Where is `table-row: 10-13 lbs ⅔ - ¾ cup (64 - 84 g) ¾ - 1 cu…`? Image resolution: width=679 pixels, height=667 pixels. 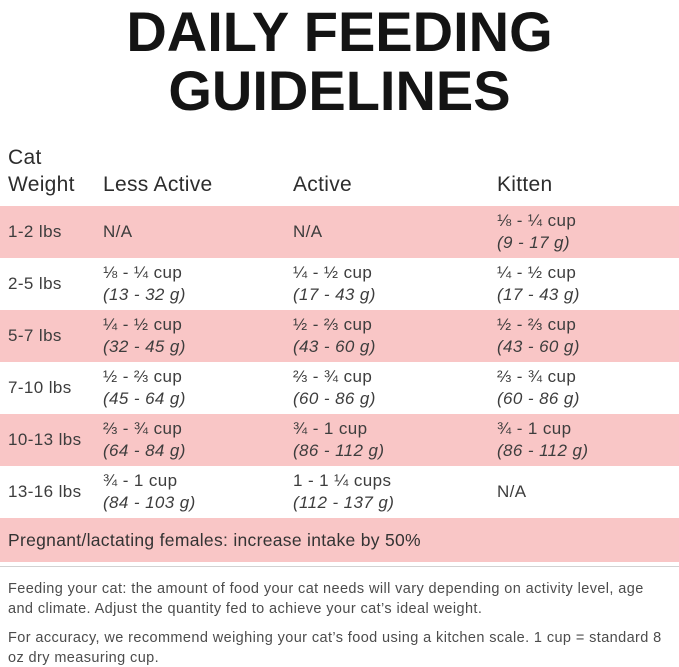 table-row: 10-13 lbs ⅔ - ¾ cup (64 - 84 g) ¾ - 1 cu… is located at coordinates (339, 440).